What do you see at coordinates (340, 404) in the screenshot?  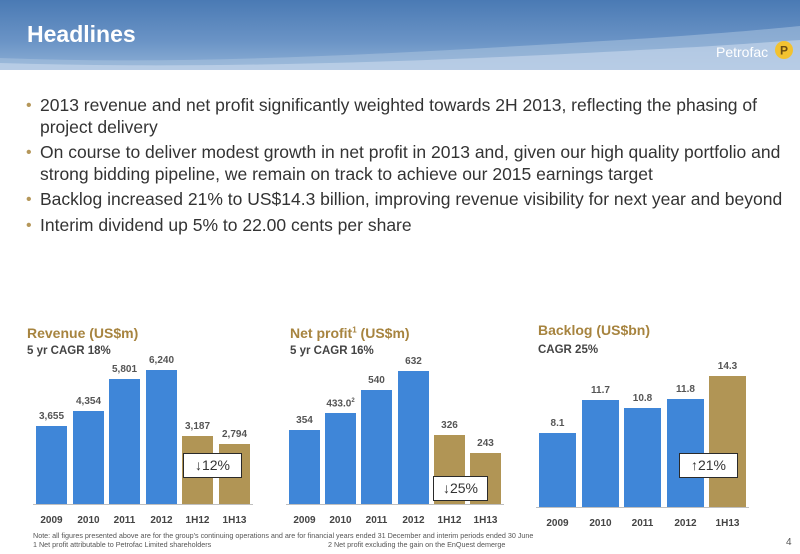 I see `bar-value-label: 433.02` at bounding box center [340, 404].